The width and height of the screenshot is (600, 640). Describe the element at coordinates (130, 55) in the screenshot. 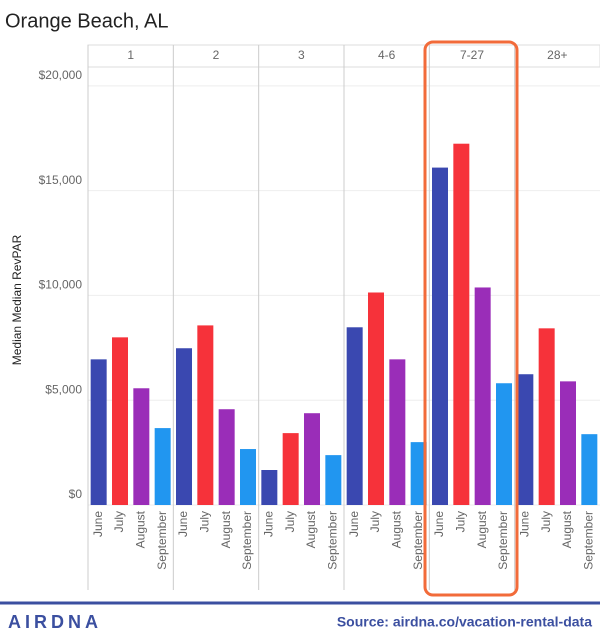

I see `facet-label: 1` at that location.